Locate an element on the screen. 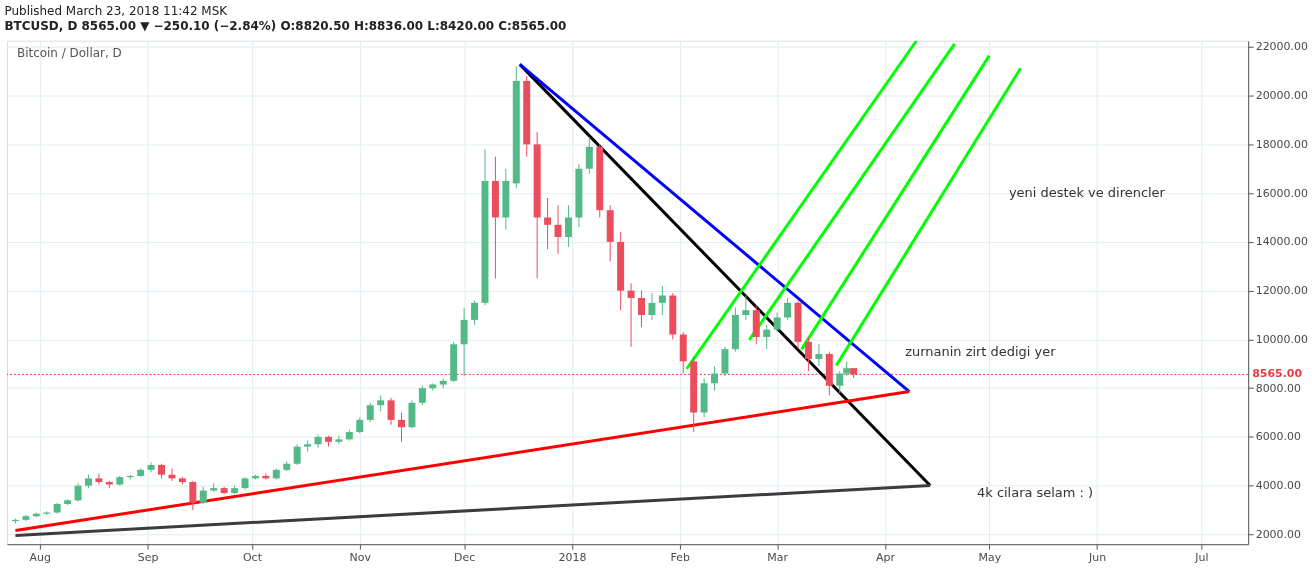  x-tick-label: Jun is located at coordinates (1097, 557).